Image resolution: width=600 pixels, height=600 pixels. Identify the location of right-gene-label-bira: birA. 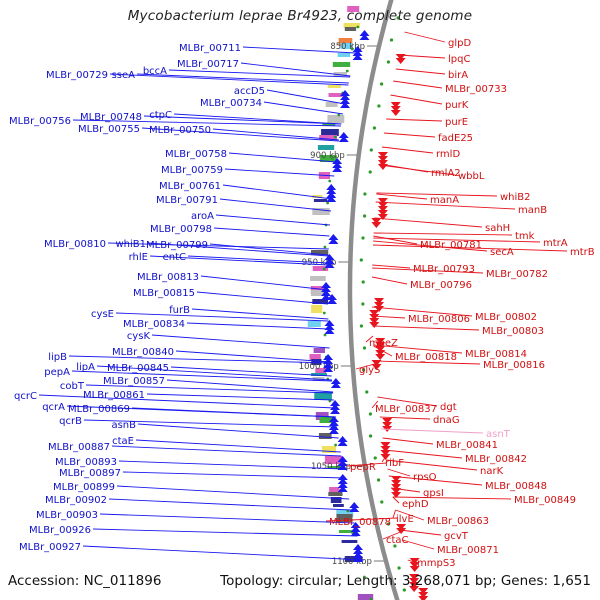
(458, 75).